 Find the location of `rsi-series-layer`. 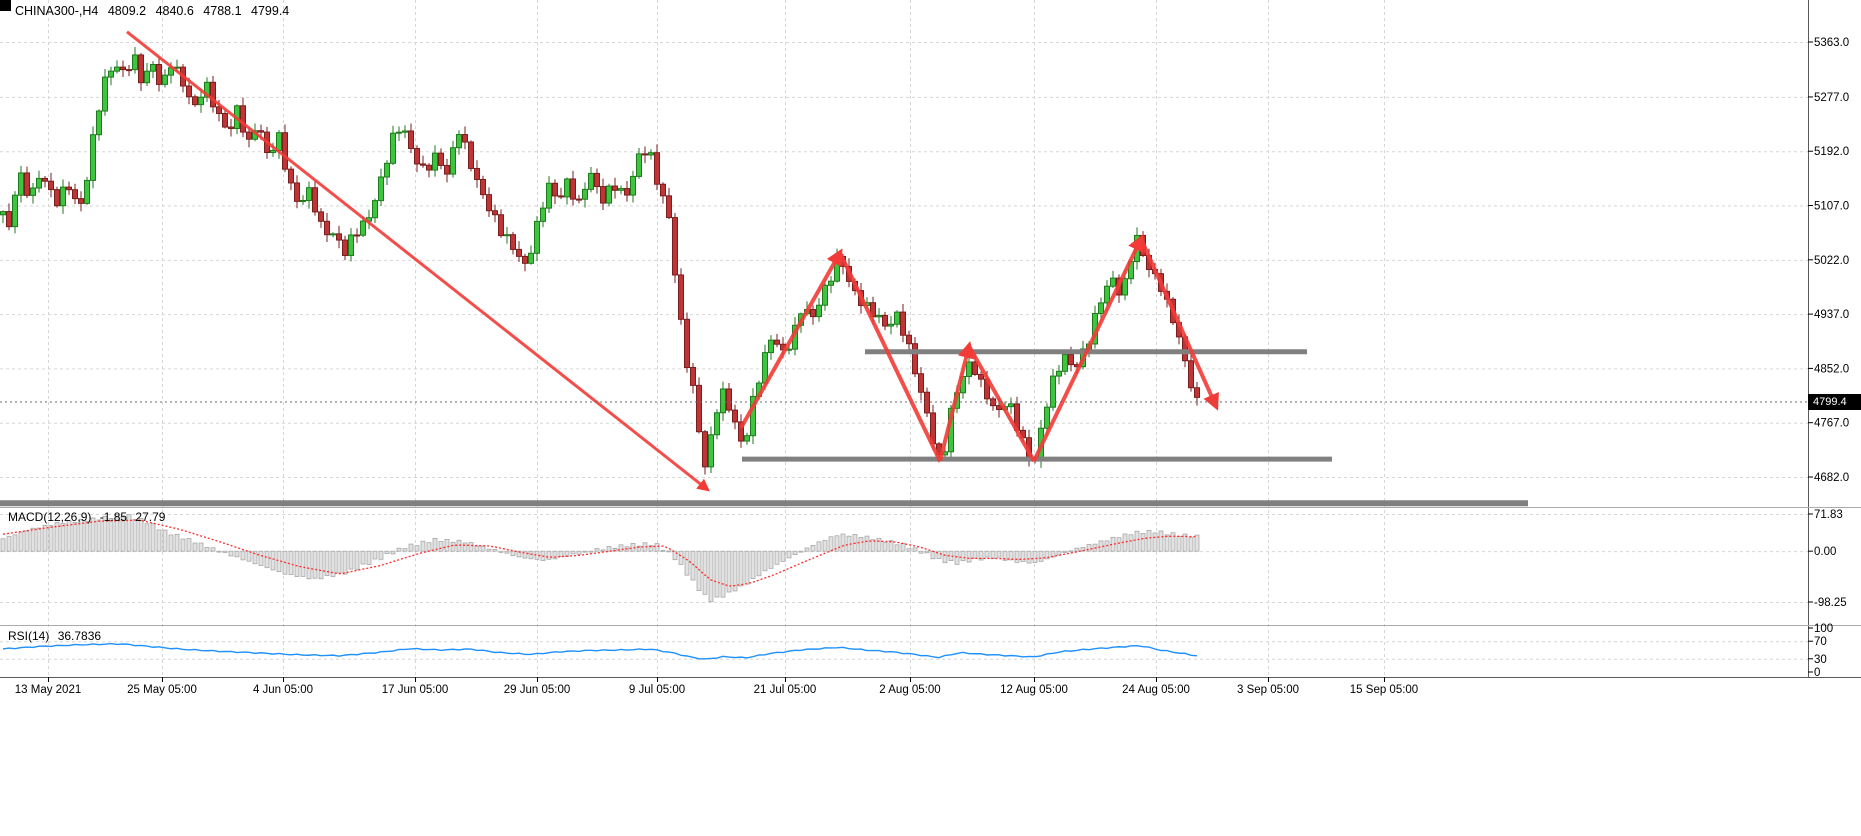

rsi-series-layer is located at coordinates (600, 651).